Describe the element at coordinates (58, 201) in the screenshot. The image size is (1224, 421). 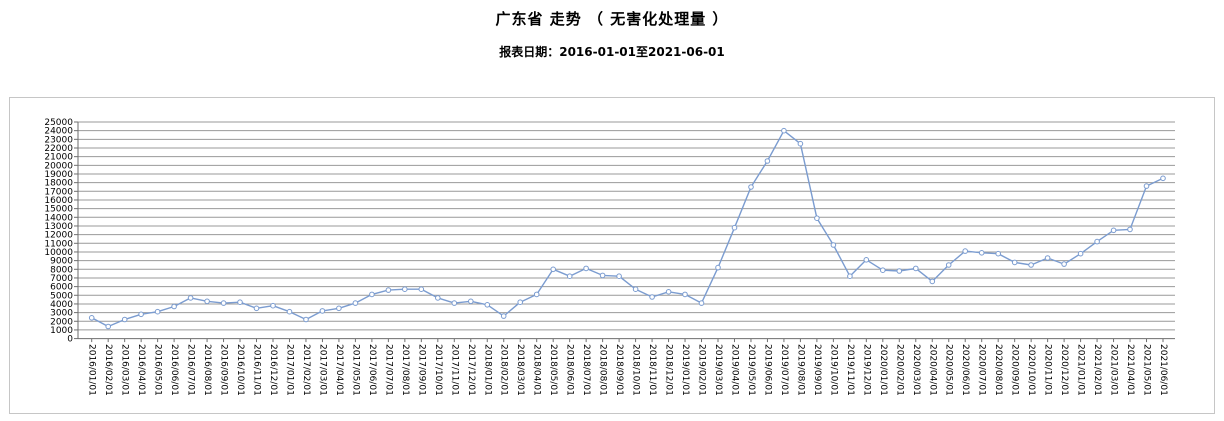
I see `y-tick-label: 16000` at that location.